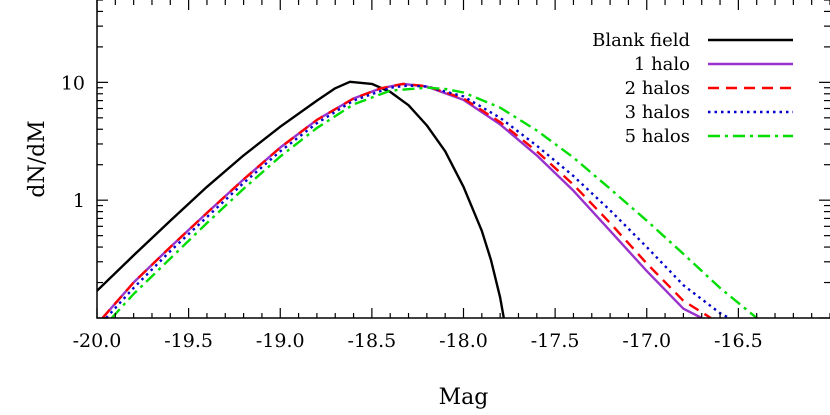  I want to click on legend: Blank field 1 halo 2 halos 3 halos 5 halos, so click(692, 88).